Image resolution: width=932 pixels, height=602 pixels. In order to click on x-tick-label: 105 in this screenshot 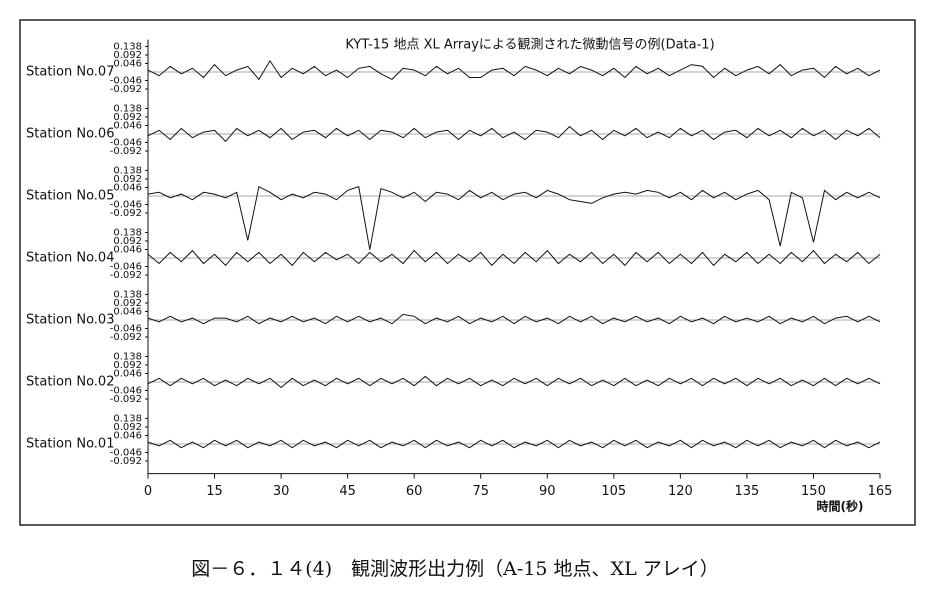, I will do `click(613, 491)`.